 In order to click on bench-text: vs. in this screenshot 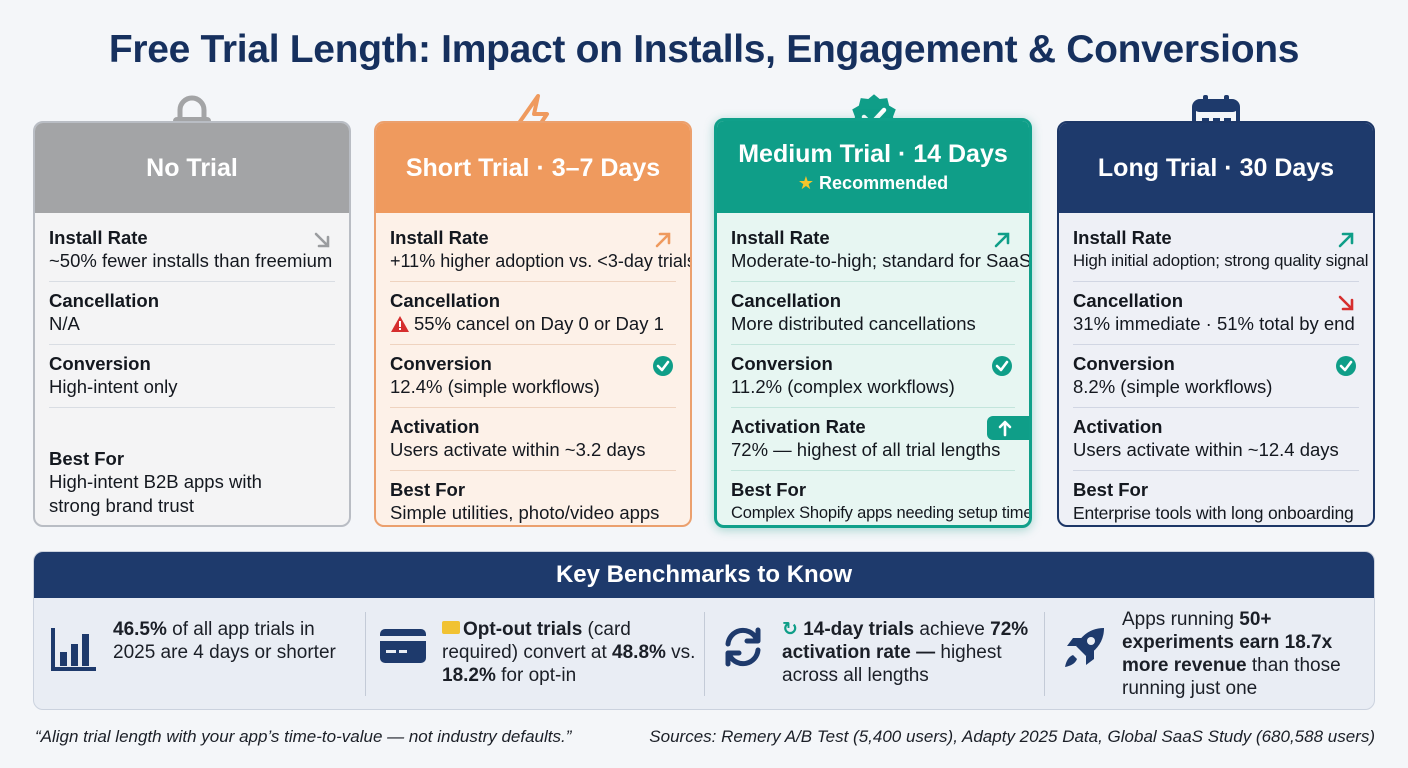, I will do `click(680, 652)`.